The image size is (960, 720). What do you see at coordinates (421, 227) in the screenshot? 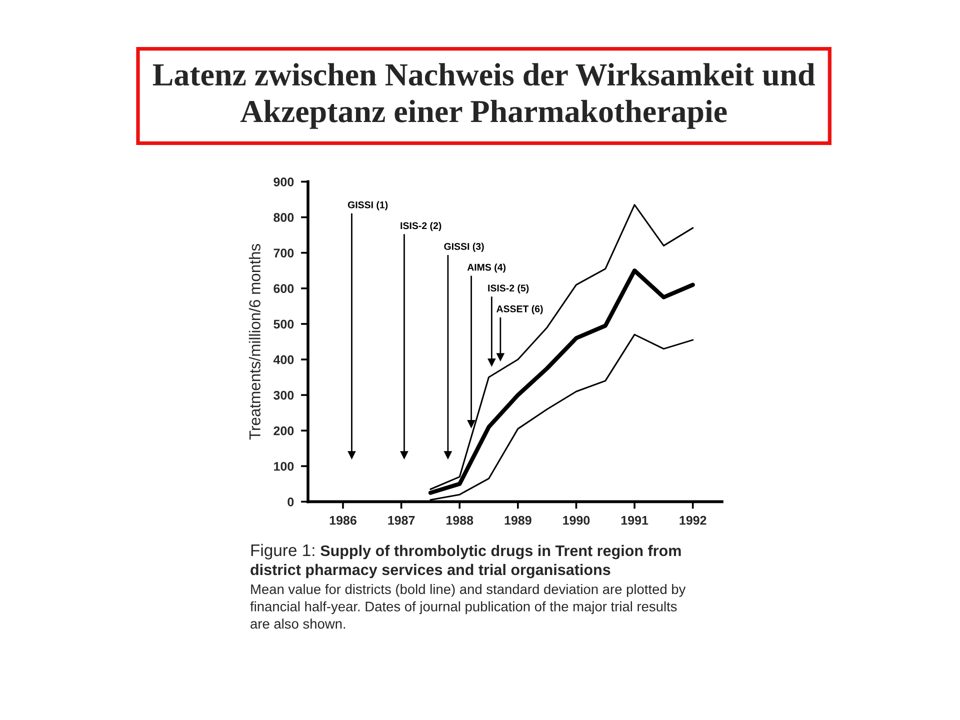
I see `ref-line-label: ISIS-2 (2)` at bounding box center [421, 227].